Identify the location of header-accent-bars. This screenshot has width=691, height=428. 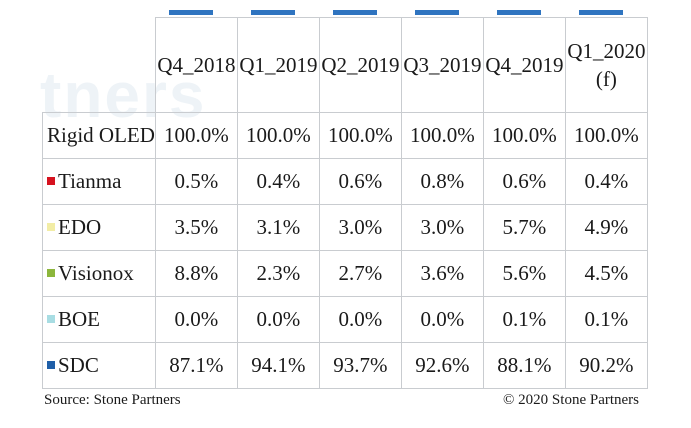
(345, 13).